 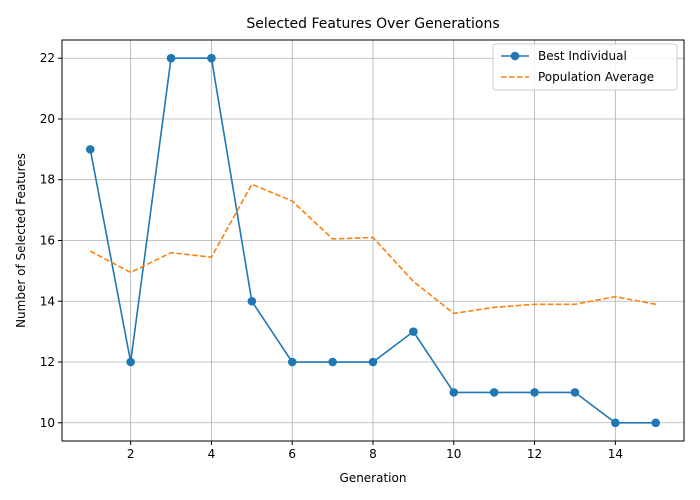 What do you see at coordinates (596, 77) in the screenshot?
I see `legend-label-population-average: Population Average` at bounding box center [596, 77].